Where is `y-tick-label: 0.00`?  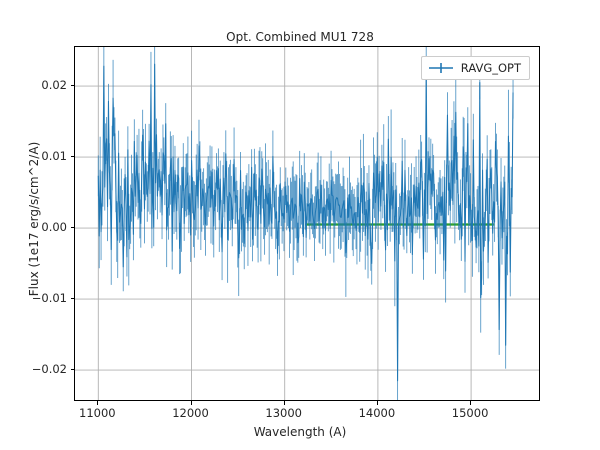
y-tick-label: 0.00 is located at coordinates (54, 227).